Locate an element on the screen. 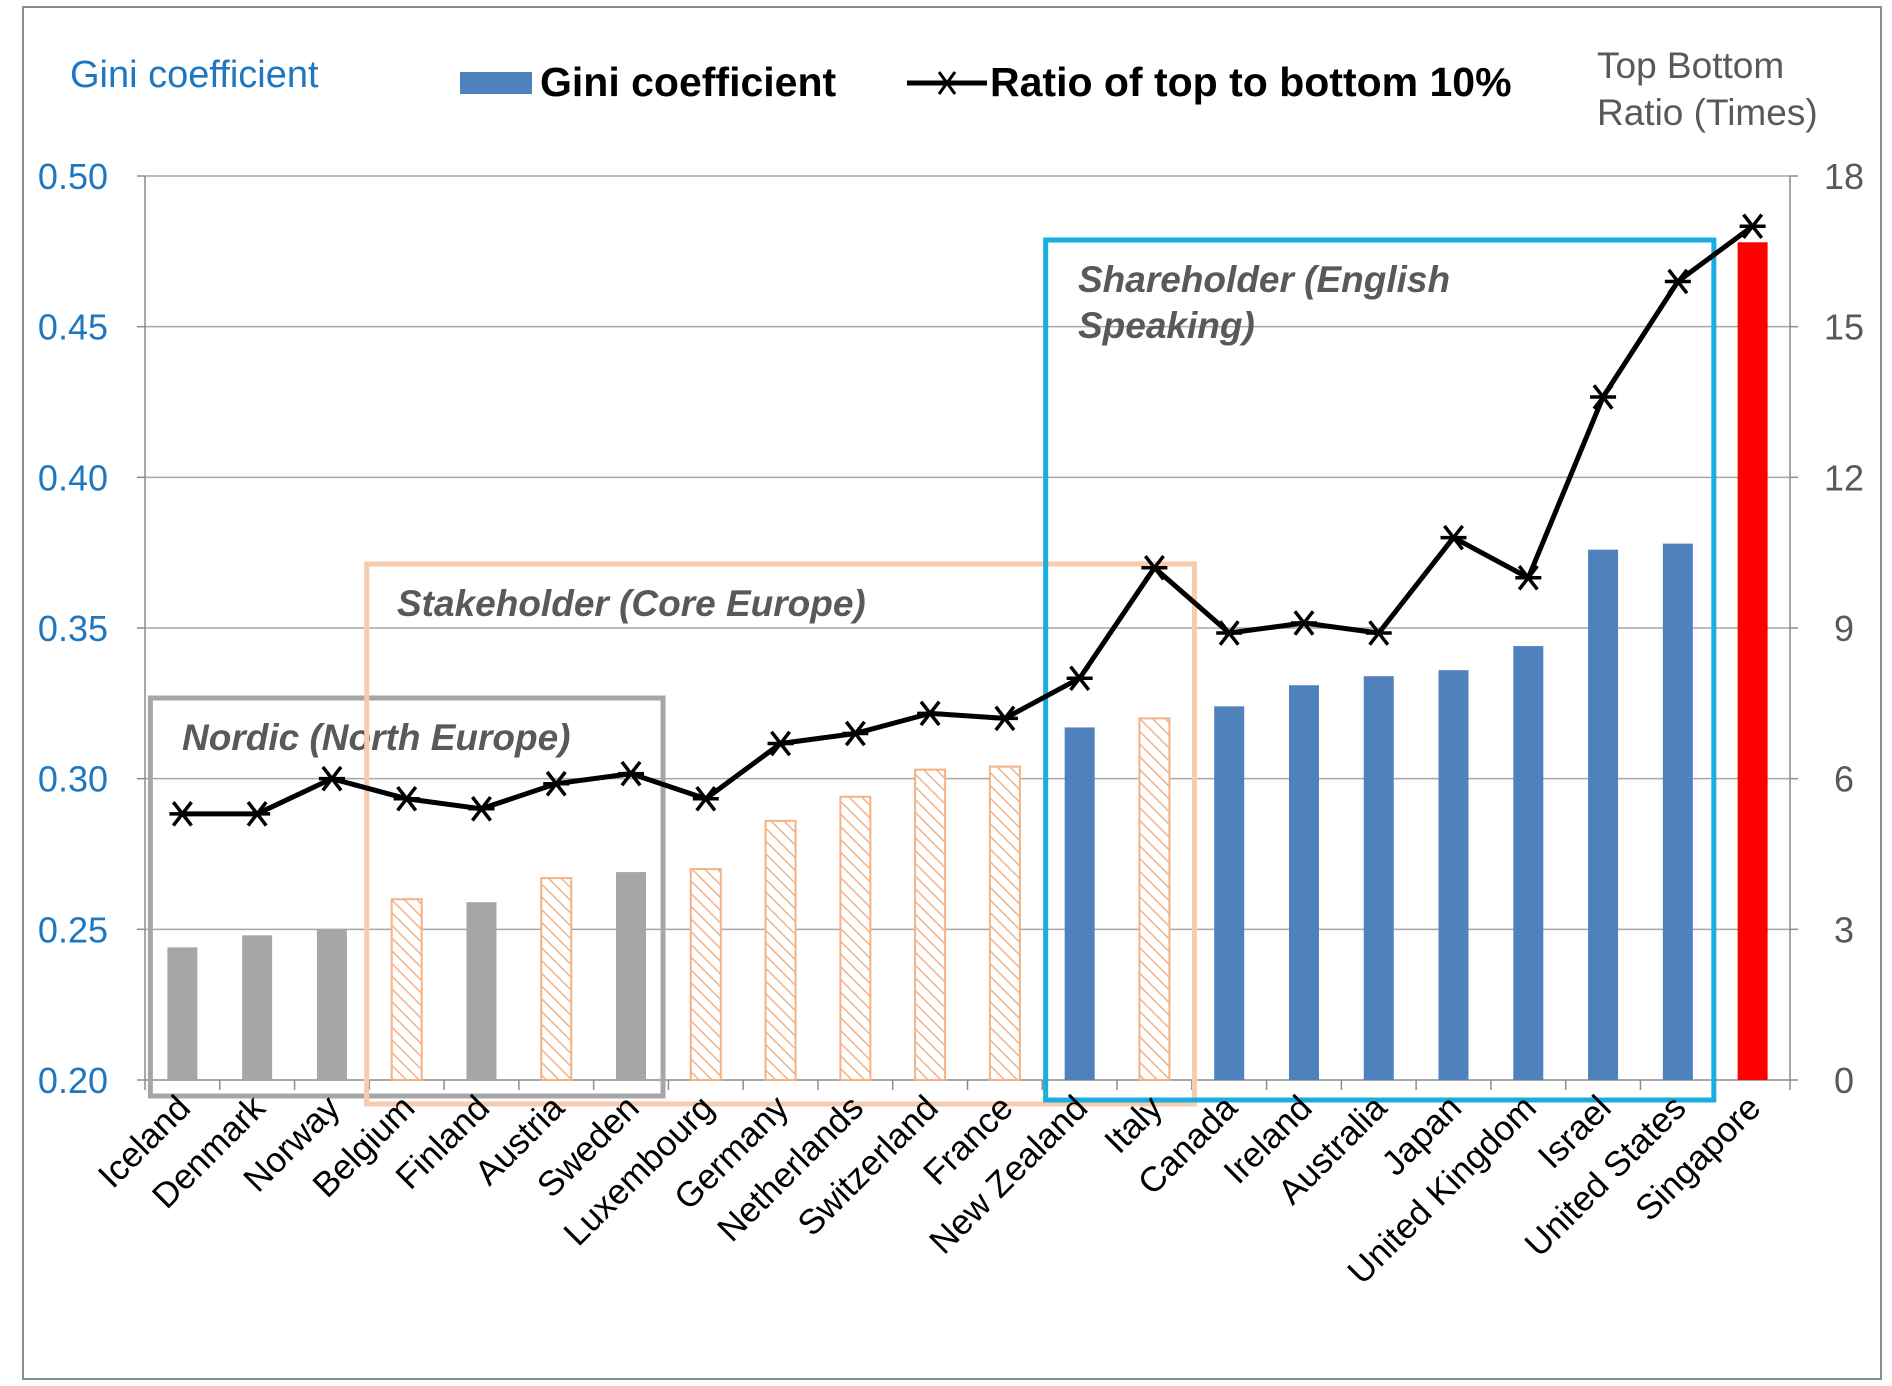  right-tick-label: 12 is located at coordinates (1844, 477).